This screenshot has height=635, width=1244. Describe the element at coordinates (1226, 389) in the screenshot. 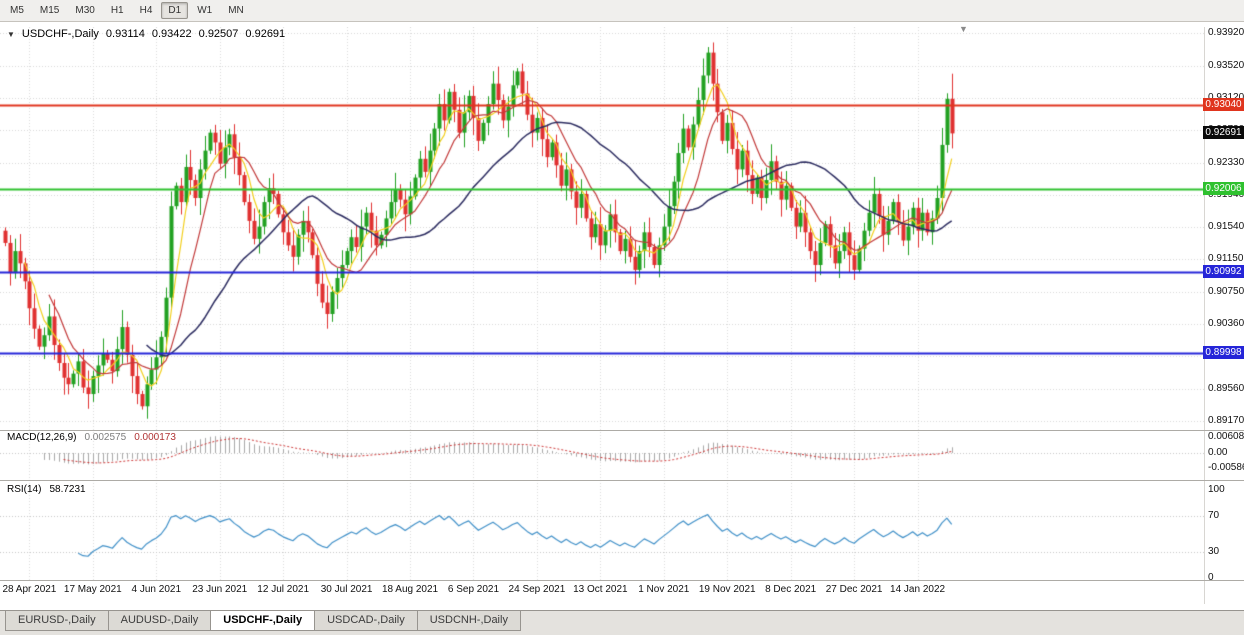

I see `price-axis-label: 0.89560` at that location.